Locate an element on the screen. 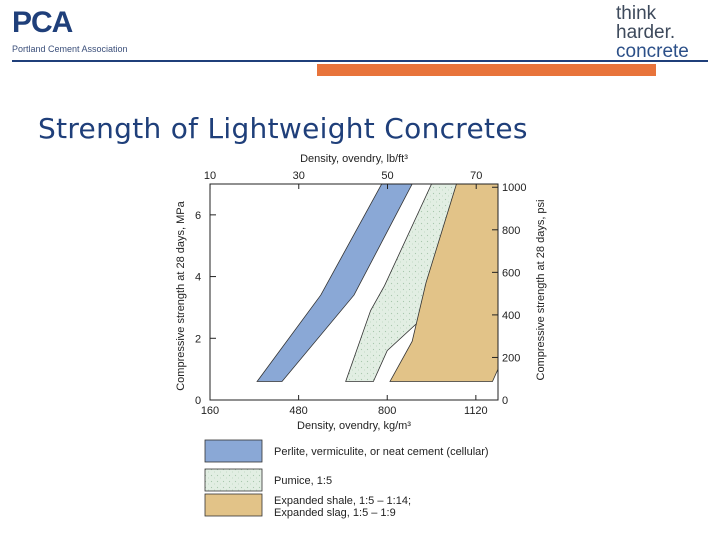 This screenshot has width=720, height=540. legend-item-pumice-label: Pumice, 1:5 is located at coordinates (303, 481).